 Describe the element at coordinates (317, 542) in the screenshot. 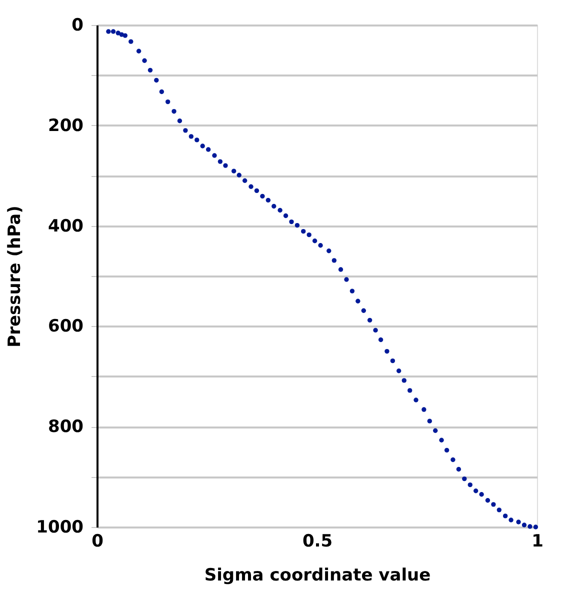

I see `x-tick-label: 0.5` at that location.